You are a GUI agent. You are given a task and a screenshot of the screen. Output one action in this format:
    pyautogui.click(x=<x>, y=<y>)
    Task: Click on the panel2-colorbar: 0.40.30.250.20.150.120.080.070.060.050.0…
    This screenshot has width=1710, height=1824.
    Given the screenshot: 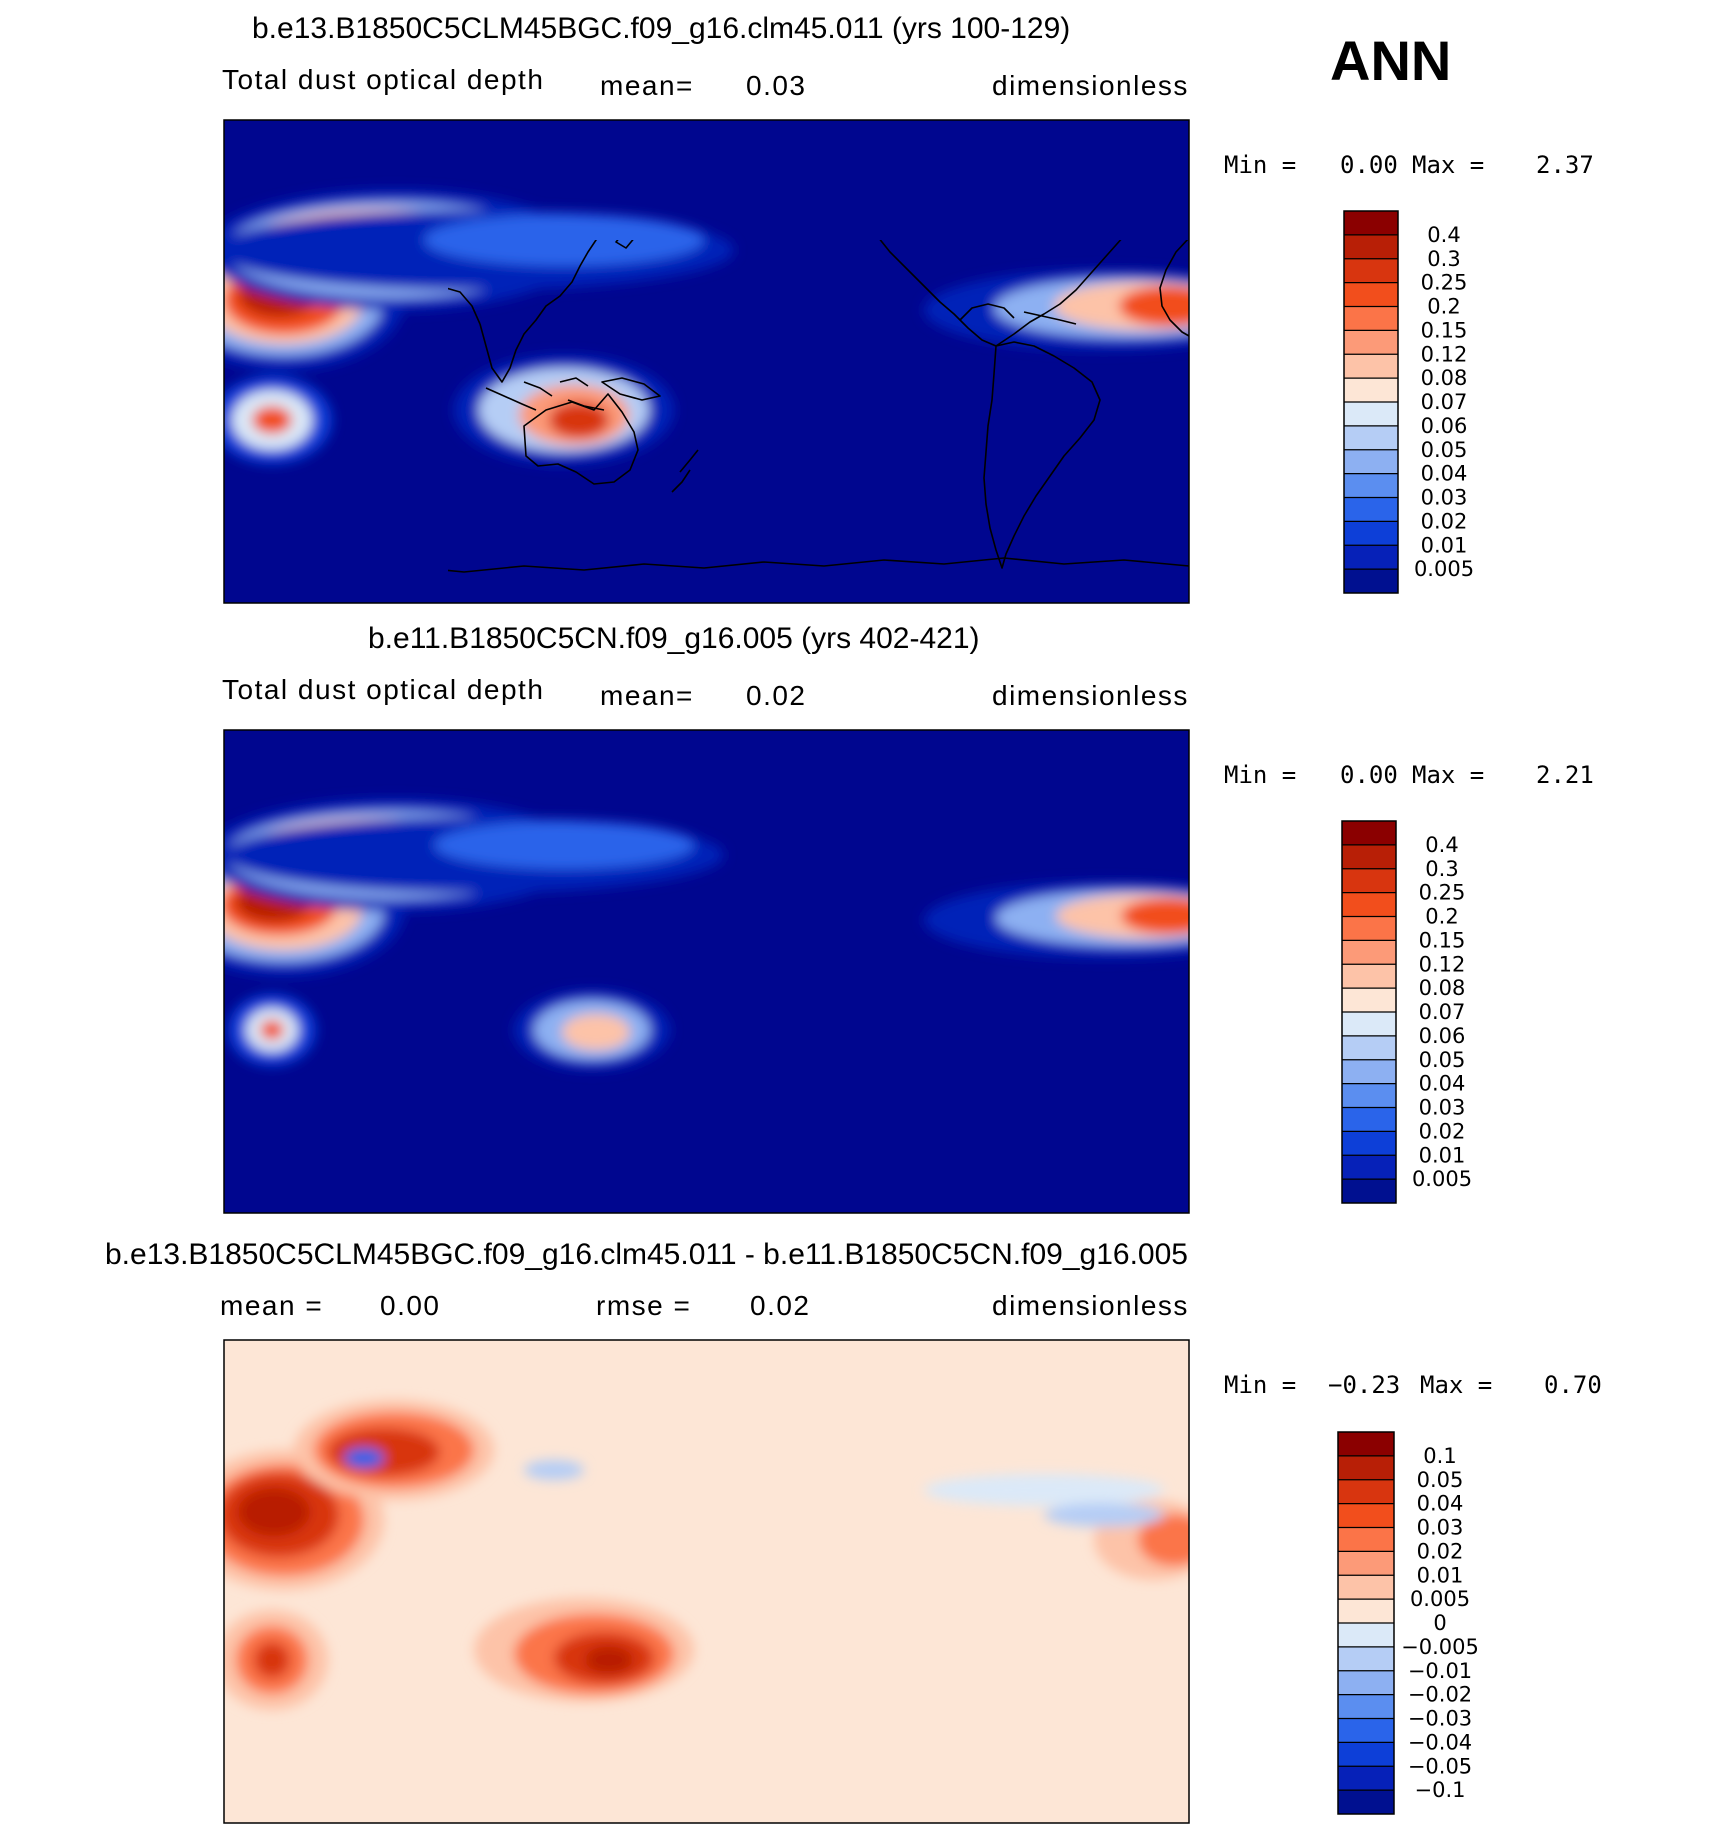 What is the action you would take?
    pyautogui.click(x=1406, y=1012)
    